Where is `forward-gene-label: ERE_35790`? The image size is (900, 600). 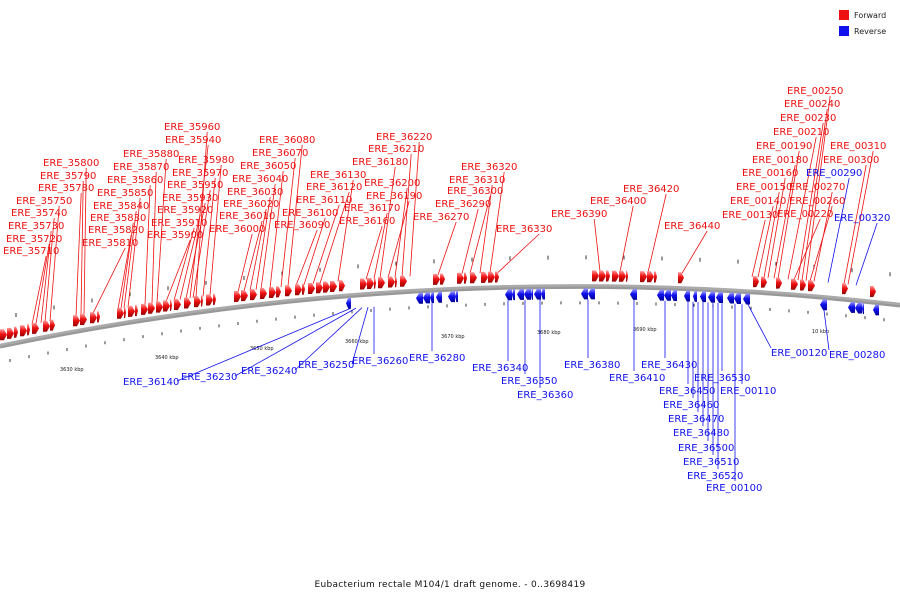
forward-gene-label: ERE_35790 is located at coordinates (68, 176).